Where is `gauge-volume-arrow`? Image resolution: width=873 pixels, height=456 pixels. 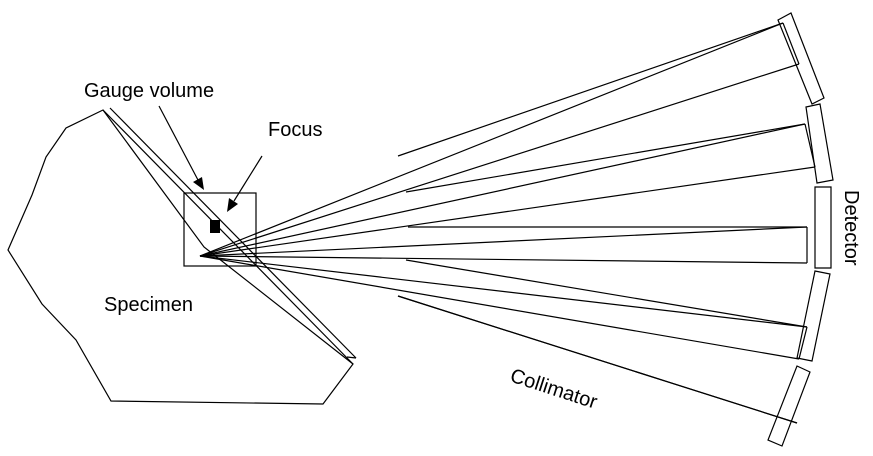
gauge-volume-arrow is located at coordinates (181, 147).